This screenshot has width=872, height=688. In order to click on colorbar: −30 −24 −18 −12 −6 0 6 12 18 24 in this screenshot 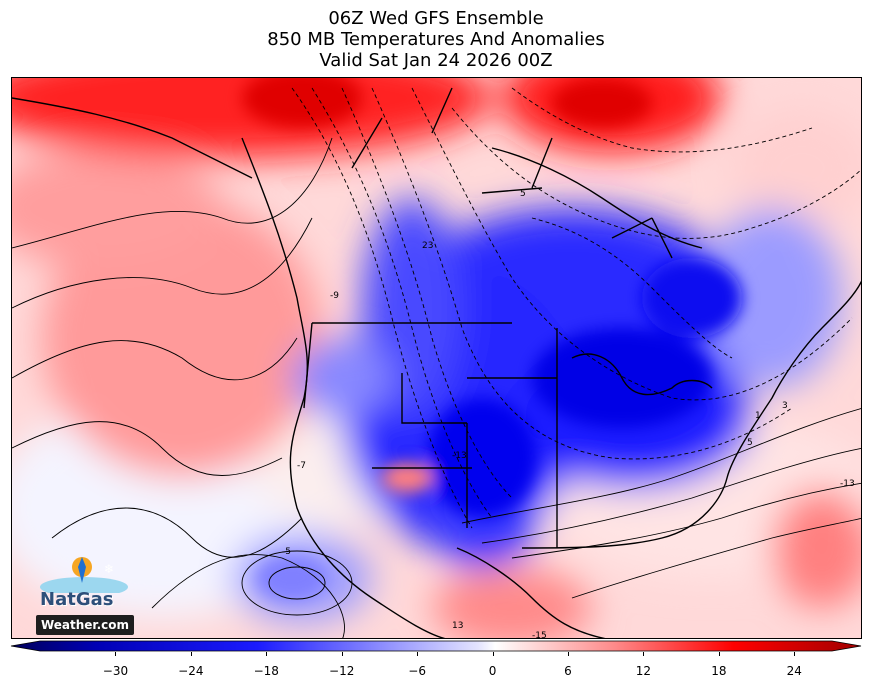, I will do `click(436, 664)`.